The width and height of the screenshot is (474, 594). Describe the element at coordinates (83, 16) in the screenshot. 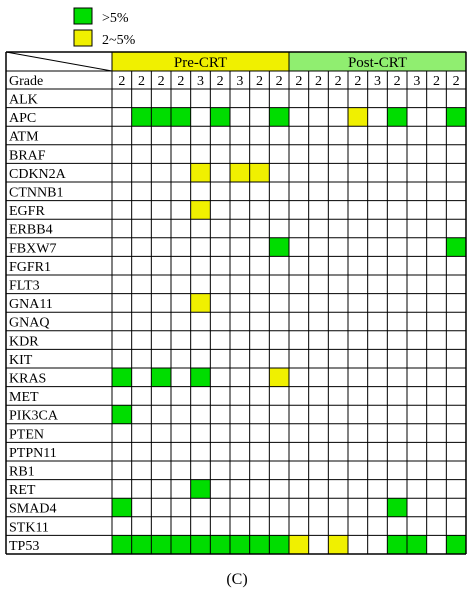

I see `legend-swatch-high` at that location.